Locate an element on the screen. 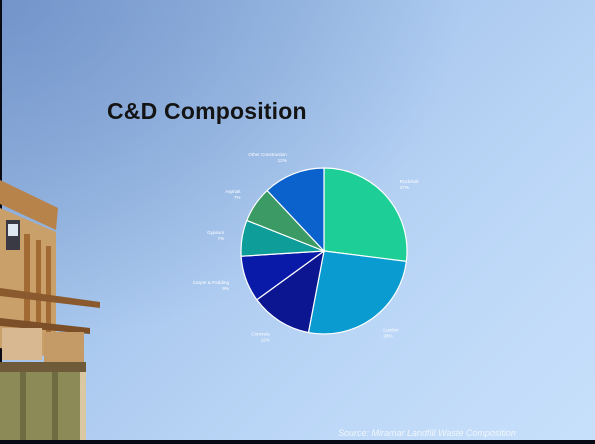 Image resolution: width=595 pixels, height=444 pixels. pie-slice-other-construction is located at coordinates (295, 210).